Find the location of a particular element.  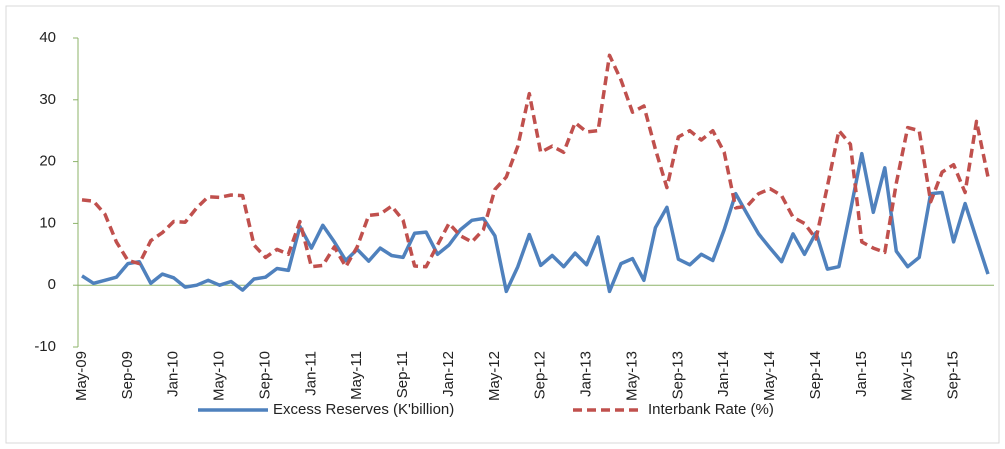

x-tick-label: May-11 is located at coordinates (356, 375).